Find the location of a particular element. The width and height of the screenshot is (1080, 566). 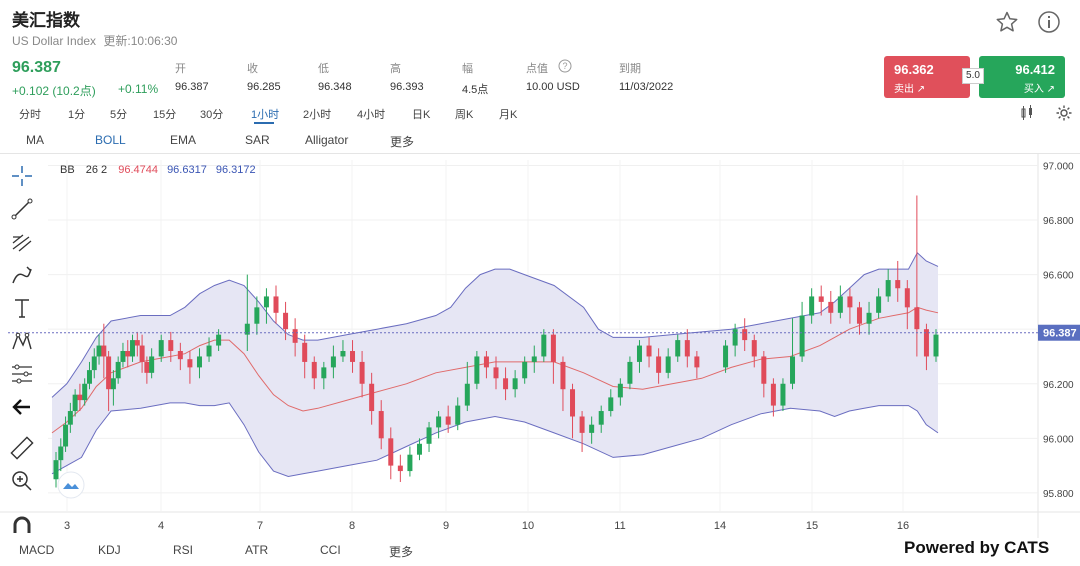

x-tick-label: 15 is located at coordinates (812, 526).